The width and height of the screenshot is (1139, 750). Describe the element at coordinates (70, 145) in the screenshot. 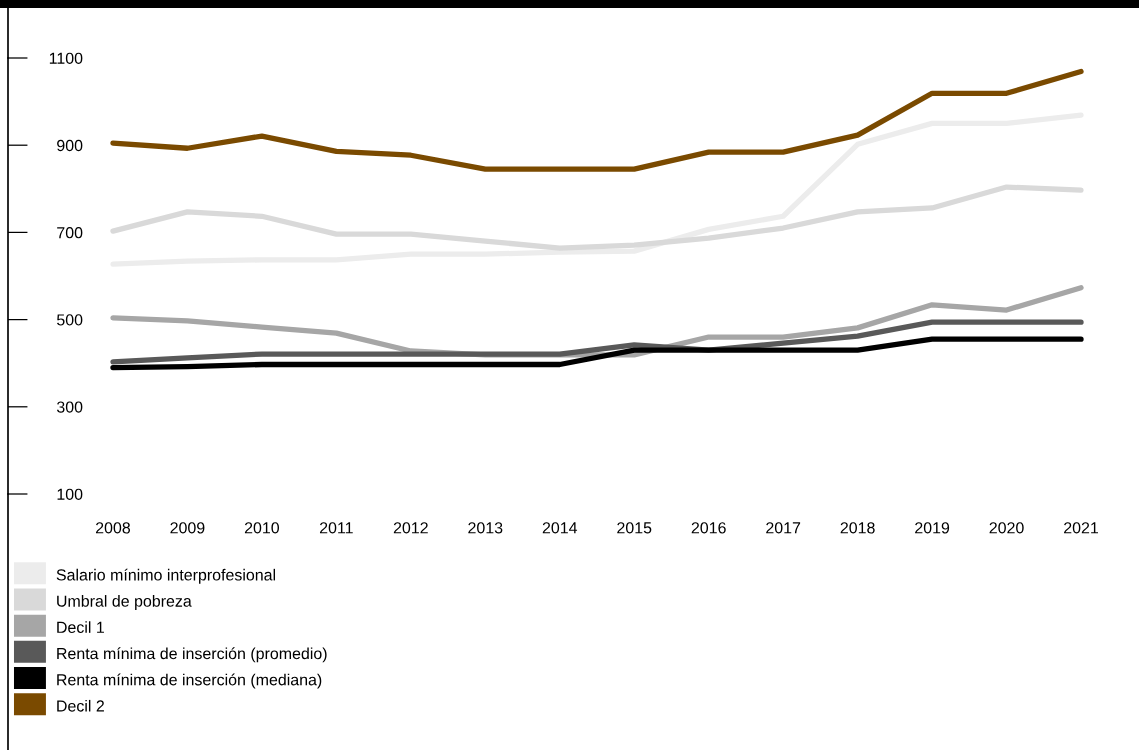

I see `y-tick-label: 900` at that location.